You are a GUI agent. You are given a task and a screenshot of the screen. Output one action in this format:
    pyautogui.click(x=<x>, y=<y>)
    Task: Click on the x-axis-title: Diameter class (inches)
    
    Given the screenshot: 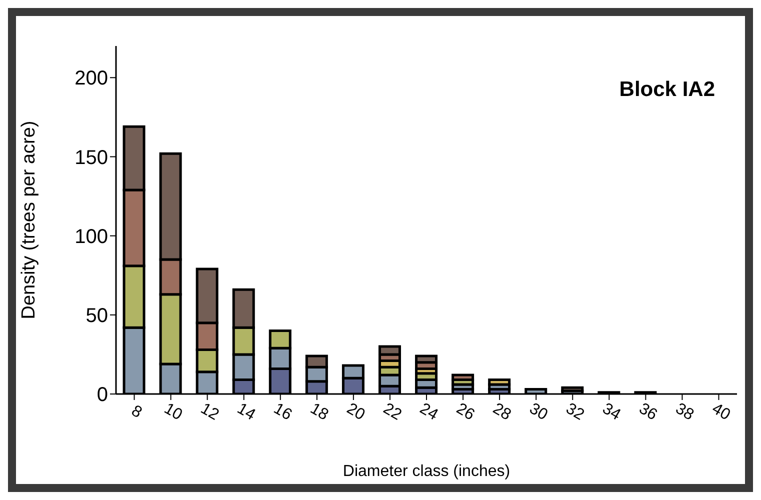 What is the action you would take?
    pyautogui.click(x=426, y=471)
    